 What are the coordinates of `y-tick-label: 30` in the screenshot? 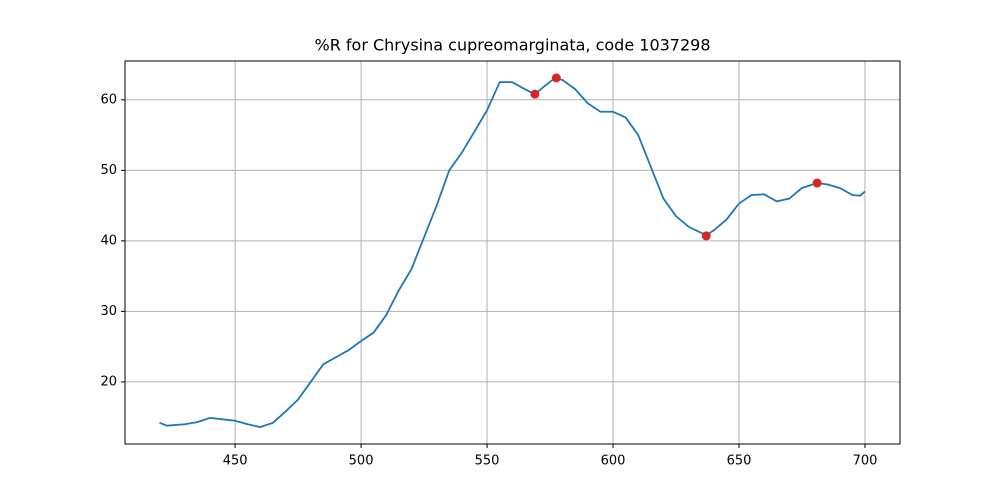 It's located at (108, 311).